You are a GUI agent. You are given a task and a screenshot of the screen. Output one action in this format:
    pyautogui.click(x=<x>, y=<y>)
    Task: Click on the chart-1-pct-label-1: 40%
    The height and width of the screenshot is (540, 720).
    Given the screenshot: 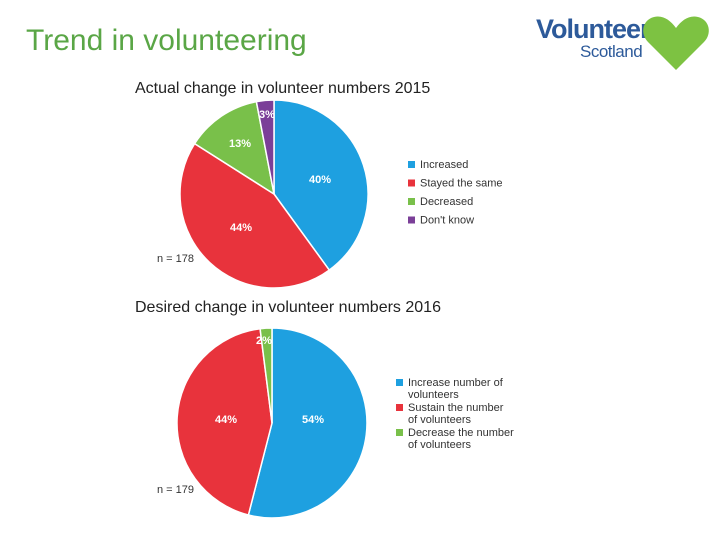 What is the action you would take?
    pyautogui.click(x=320, y=180)
    